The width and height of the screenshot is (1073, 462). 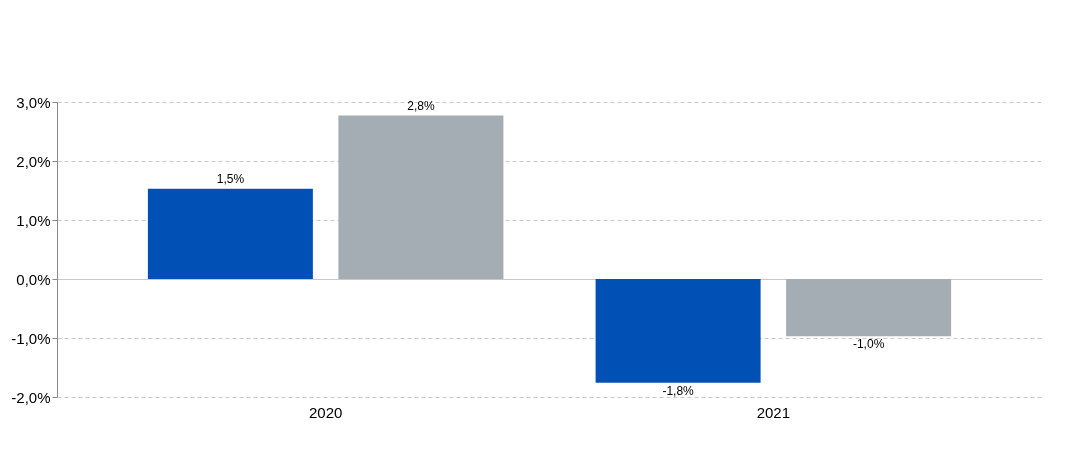 What do you see at coordinates (33, 279) in the screenshot?
I see `y-tick-label: 0,0%` at bounding box center [33, 279].